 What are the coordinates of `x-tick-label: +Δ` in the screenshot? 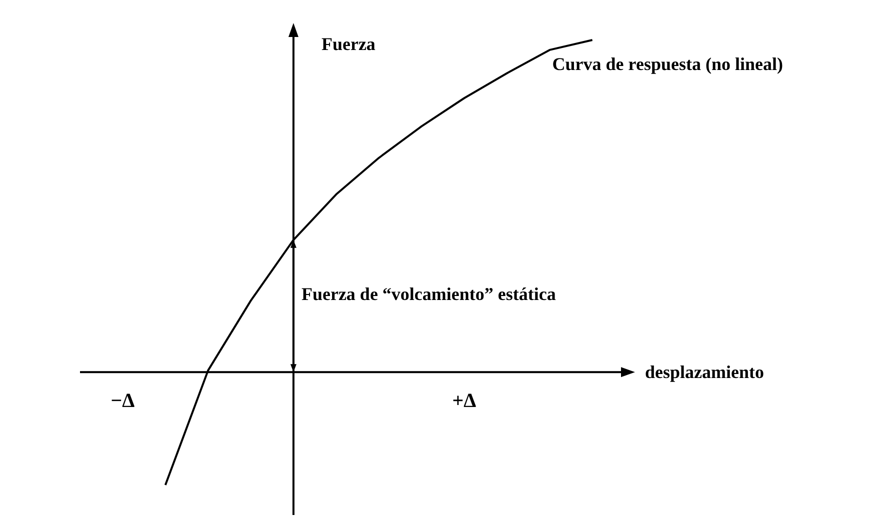 It's located at (464, 401).